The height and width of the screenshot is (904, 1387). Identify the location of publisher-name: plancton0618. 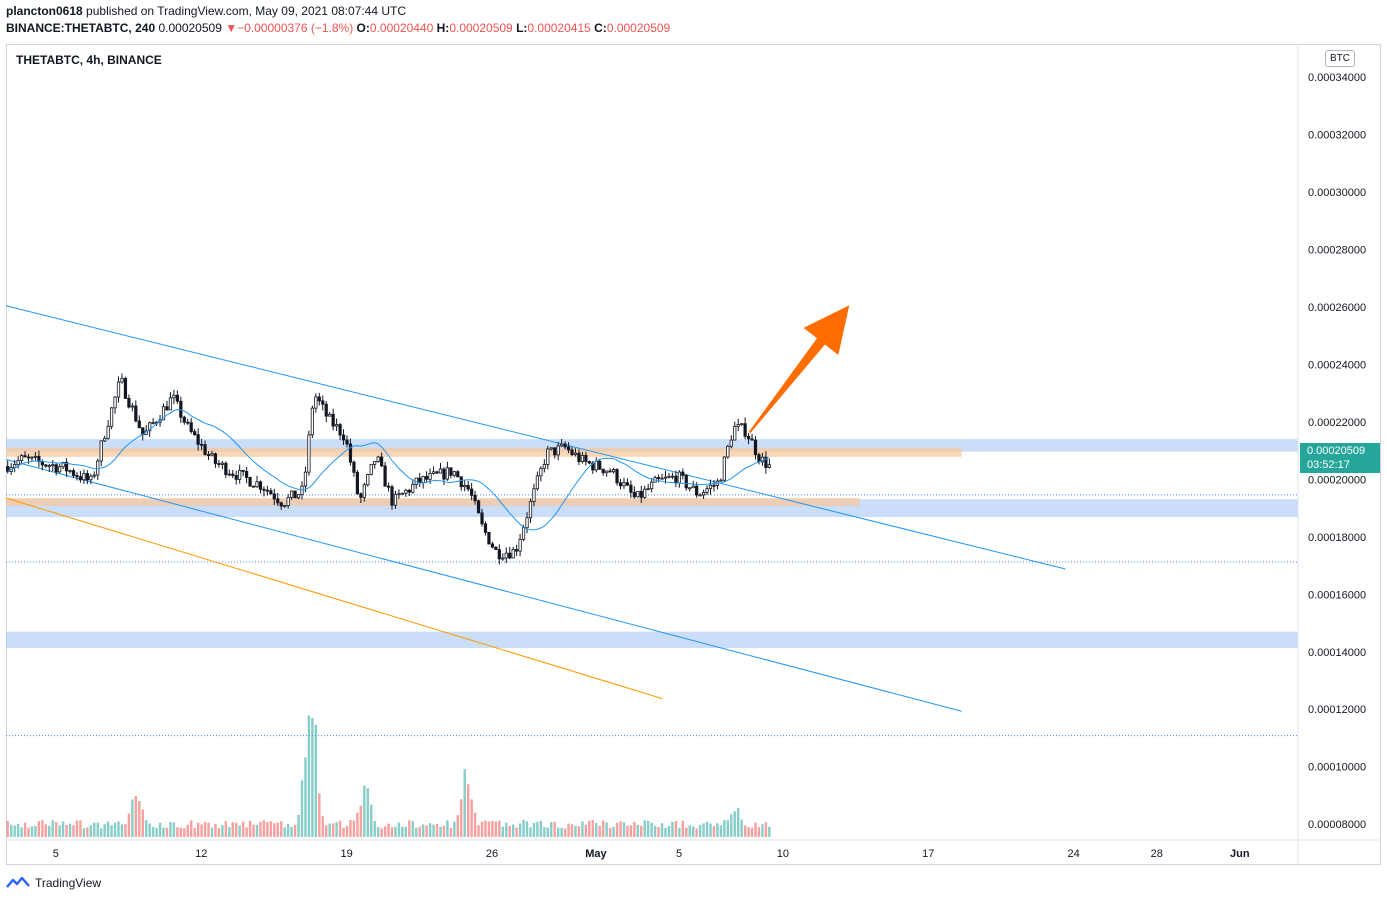
(44, 11).